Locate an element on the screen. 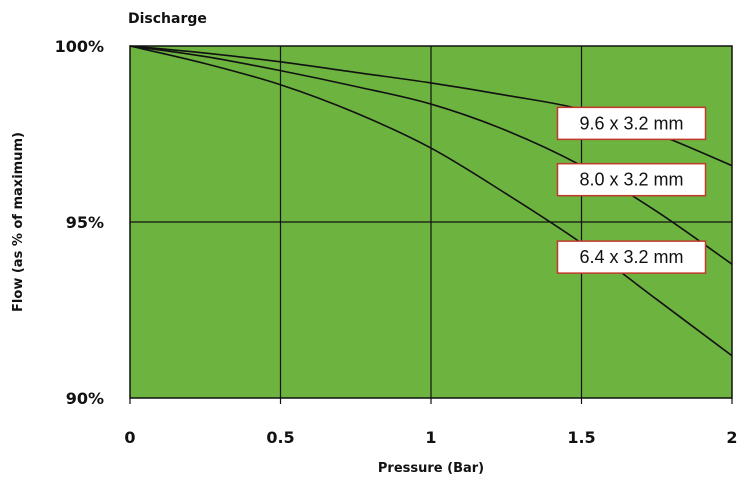 This screenshot has height=479, width=739. y-axis-label: Flow (as % of maximum) is located at coordinates (18, 222).